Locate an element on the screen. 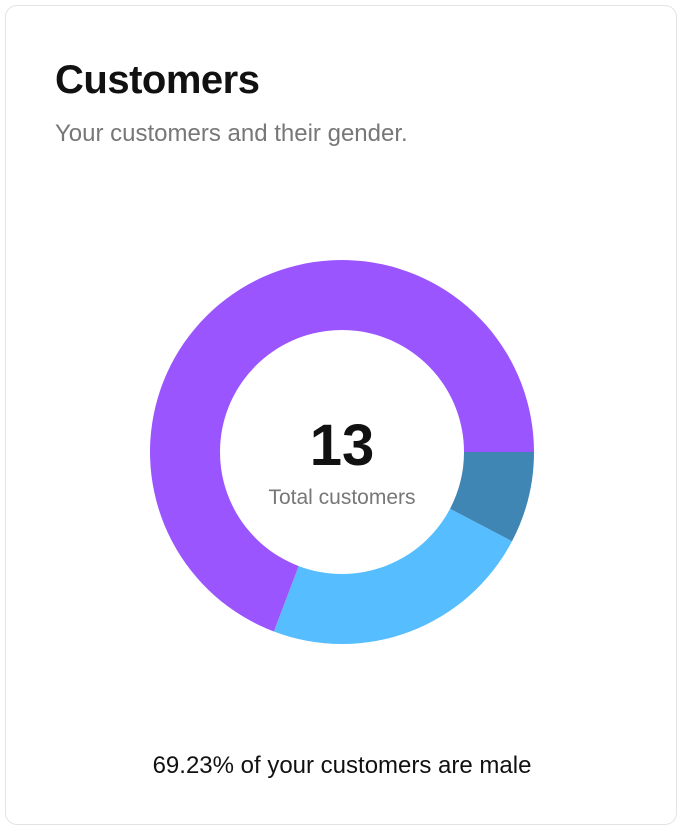  card-title: Customers is located at coordinates (157, 80).